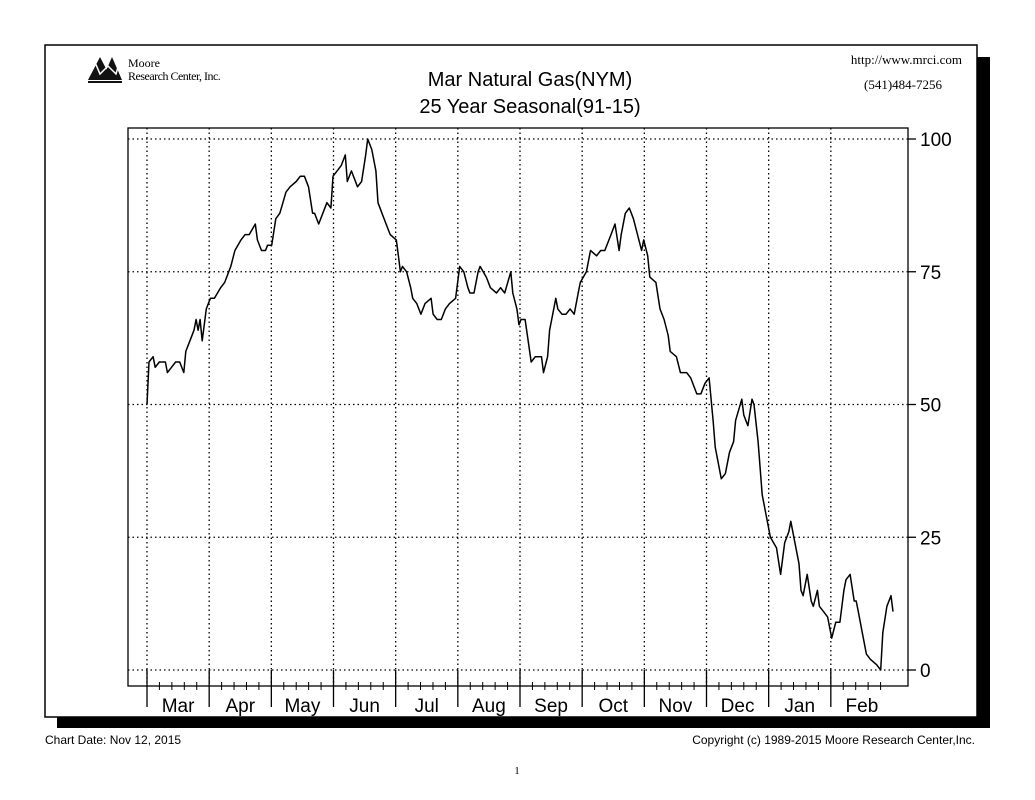  What do you see at coordinates (240, 706) in the screenshot?
I see `x-tick-label-apr: Apr` at bounding box center [240, 706].